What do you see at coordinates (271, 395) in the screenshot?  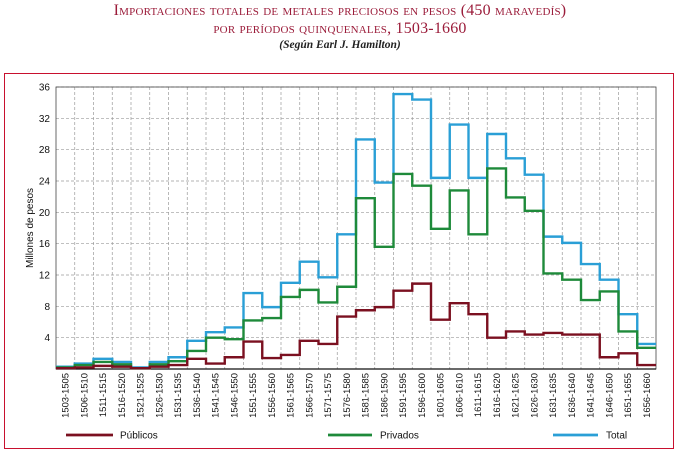 I see `x-tick-label: 1556-1560` at bounding box center [271, 395].